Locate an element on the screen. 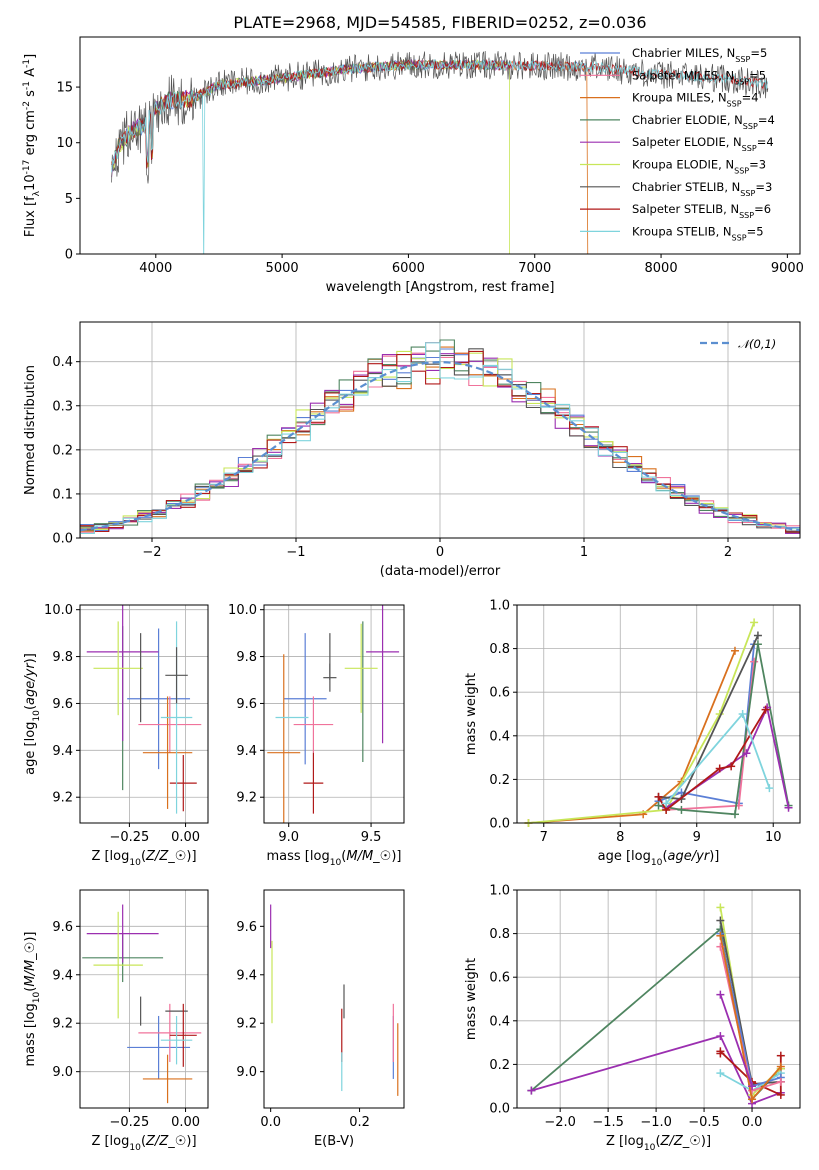  normal-reference-curve is located at coordinates (440, 446).